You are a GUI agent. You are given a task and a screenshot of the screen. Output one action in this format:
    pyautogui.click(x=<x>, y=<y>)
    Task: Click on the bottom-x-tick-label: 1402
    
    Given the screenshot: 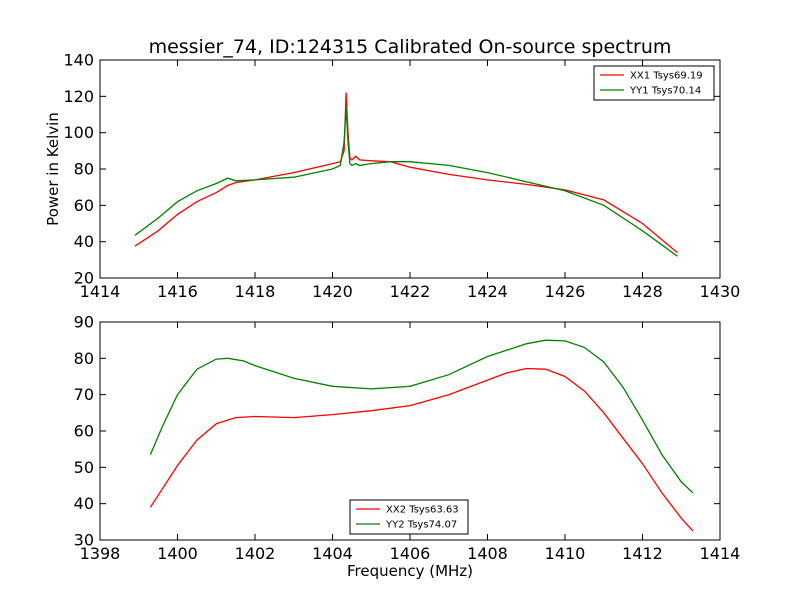 What is the action you would take?
    pyautogui.click(x=255, y=553)
    